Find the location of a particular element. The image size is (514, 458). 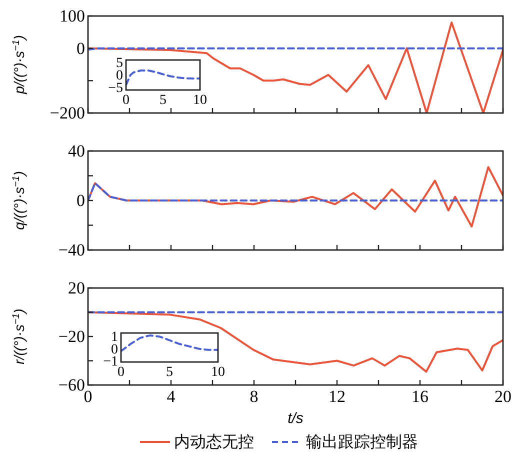

y-tick-label: 100 is located at coordinates (72, 16).